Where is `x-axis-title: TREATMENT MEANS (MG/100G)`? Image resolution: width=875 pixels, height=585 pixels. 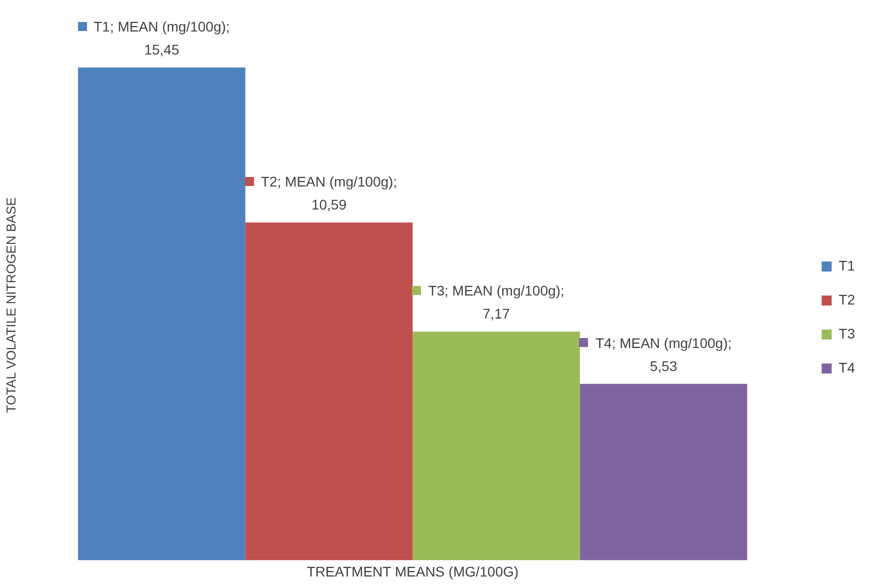
x-axis-title: TREATMENT MEANS (MG/100G) is located at coordinates (412, 571).